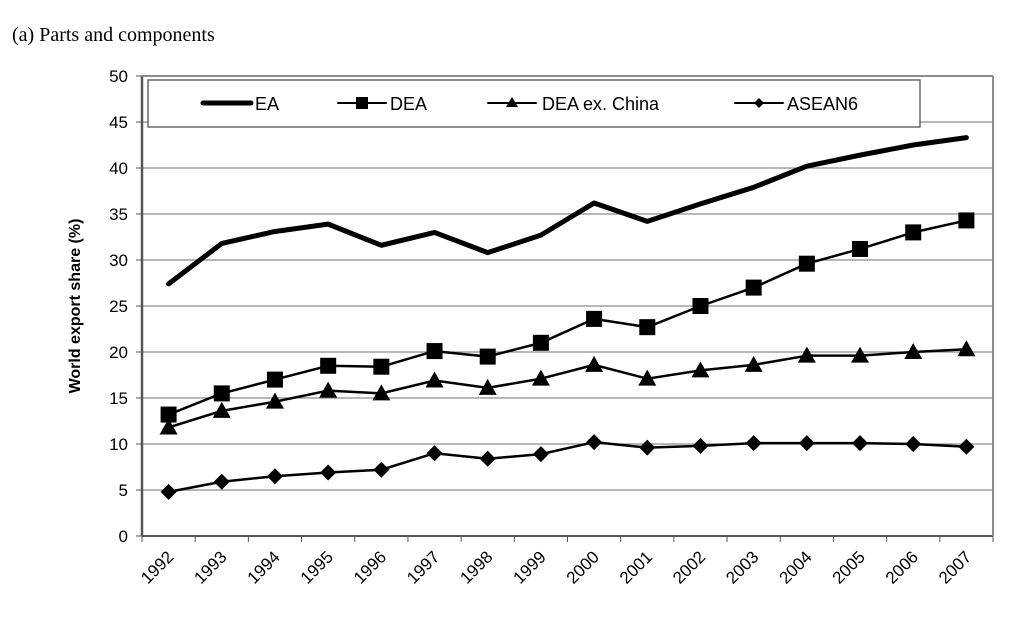  What do you see at coordinates (742, 567) in the screenshot?
I see `x-tick-label: 2003` at bounding box center [742, 567].